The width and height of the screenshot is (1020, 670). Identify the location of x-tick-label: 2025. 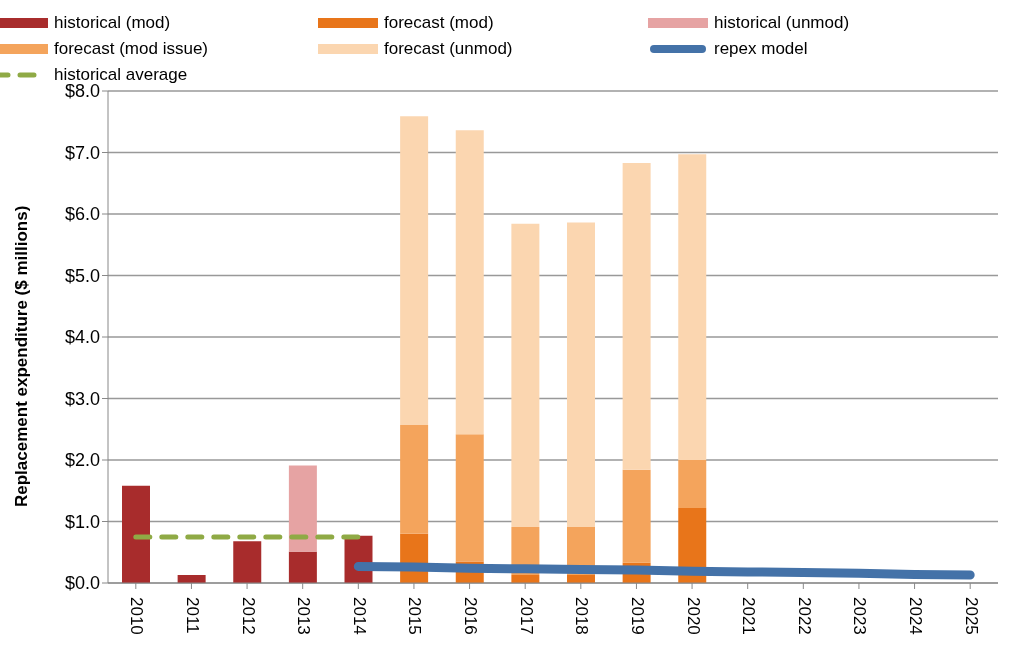
(971, 616).